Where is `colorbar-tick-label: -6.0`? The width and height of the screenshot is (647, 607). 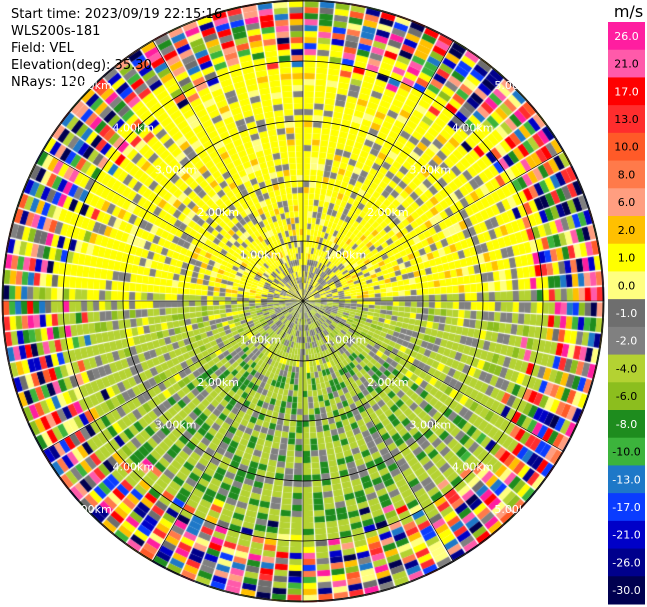
colorbar-tick-label: -6.0 is located at coordinates (626, 396).